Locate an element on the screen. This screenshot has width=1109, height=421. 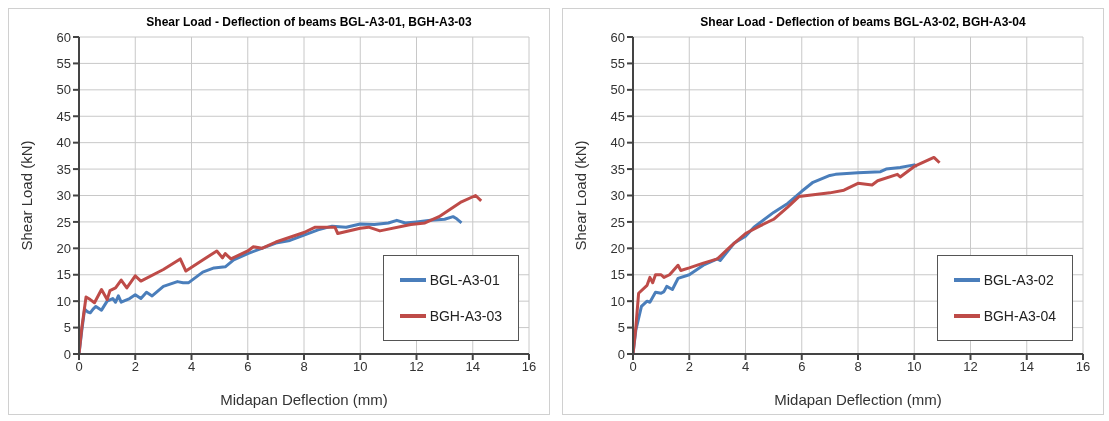
chart-title: Shear Load - Deflection of beams BGL-A3-02, BGH-A3-04 is located at coordinates (863, 22).